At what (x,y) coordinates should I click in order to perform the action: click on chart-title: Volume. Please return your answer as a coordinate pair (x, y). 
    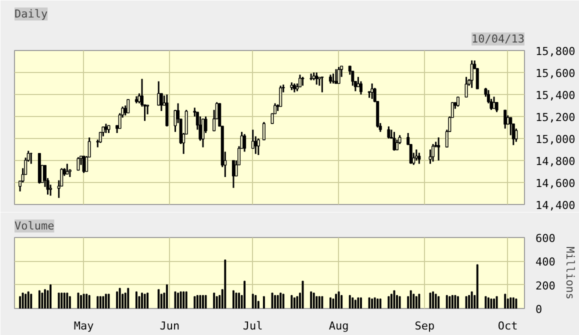
    Looking at the image, I should click on (34, 226).